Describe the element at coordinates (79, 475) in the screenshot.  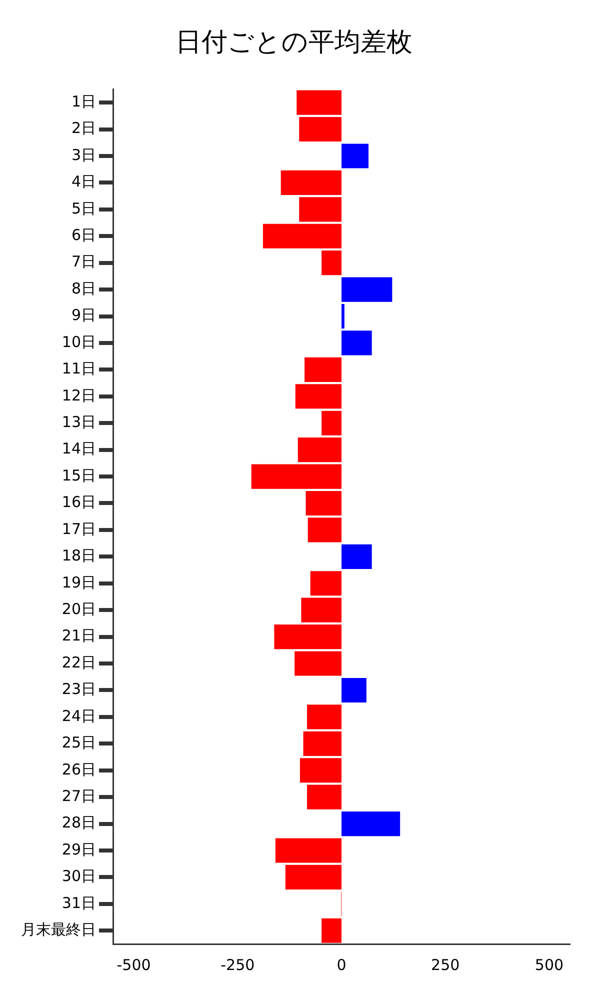
I see `y-tick-label: 15日` at that location.